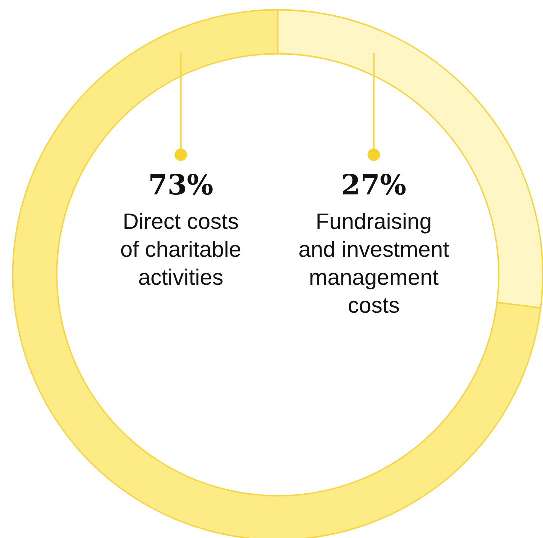 This screenshot has width=543, height=538. What do you see at coordinates (374, 185) in the screenshot?
I see `data-label: 27%` at bounding box center [374, 185].